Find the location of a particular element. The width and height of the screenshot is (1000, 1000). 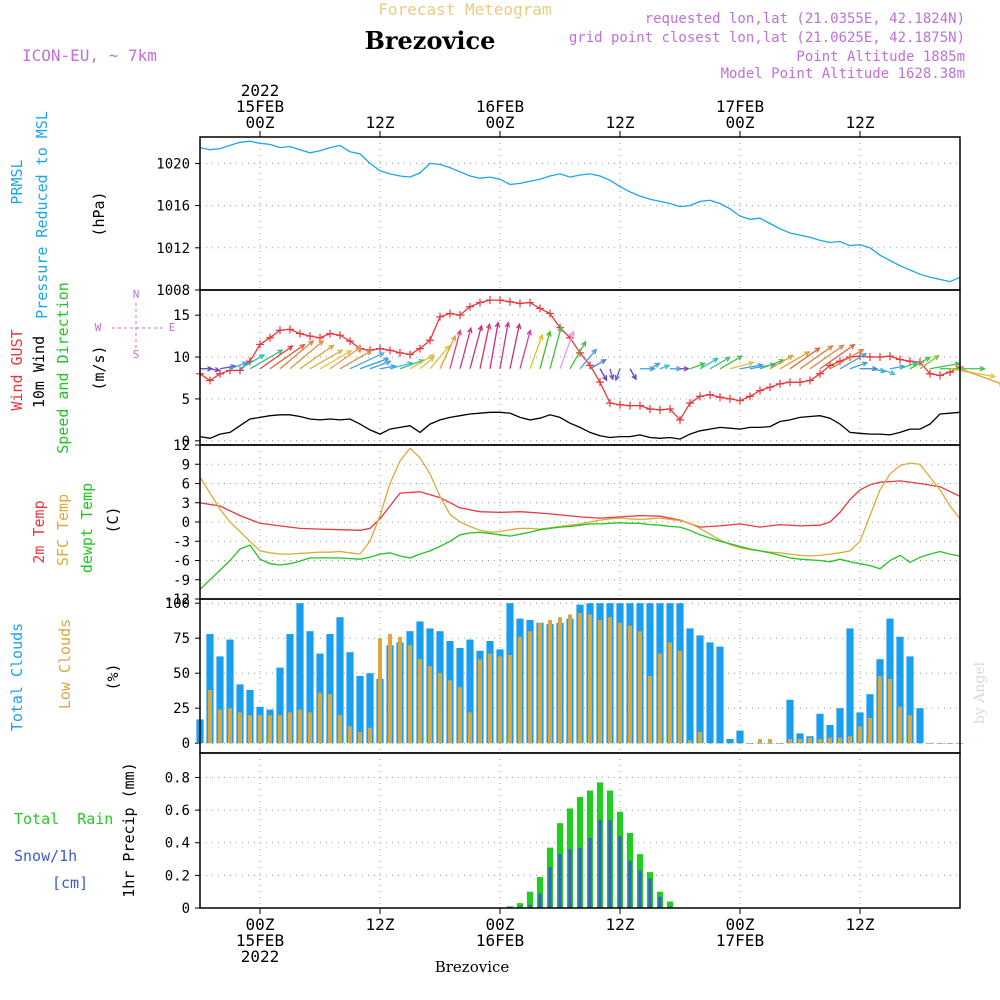

compass-s: S is located at coordinates (136, 354).